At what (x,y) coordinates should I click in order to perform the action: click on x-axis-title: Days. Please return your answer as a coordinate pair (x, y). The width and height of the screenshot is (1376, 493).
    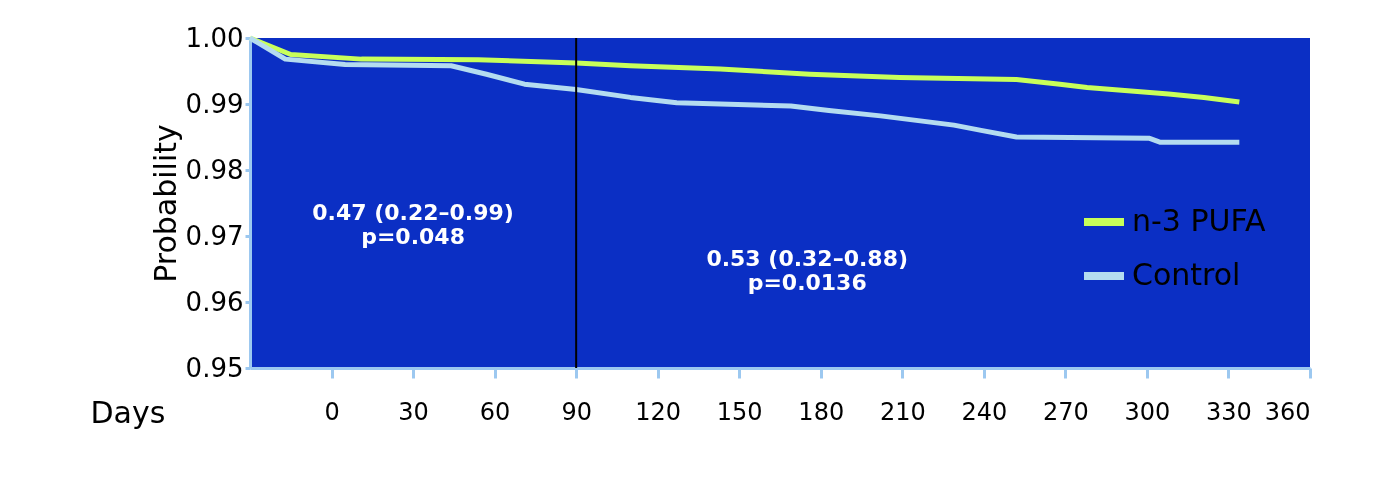
    Looking at the image, I should click on (128, 412).